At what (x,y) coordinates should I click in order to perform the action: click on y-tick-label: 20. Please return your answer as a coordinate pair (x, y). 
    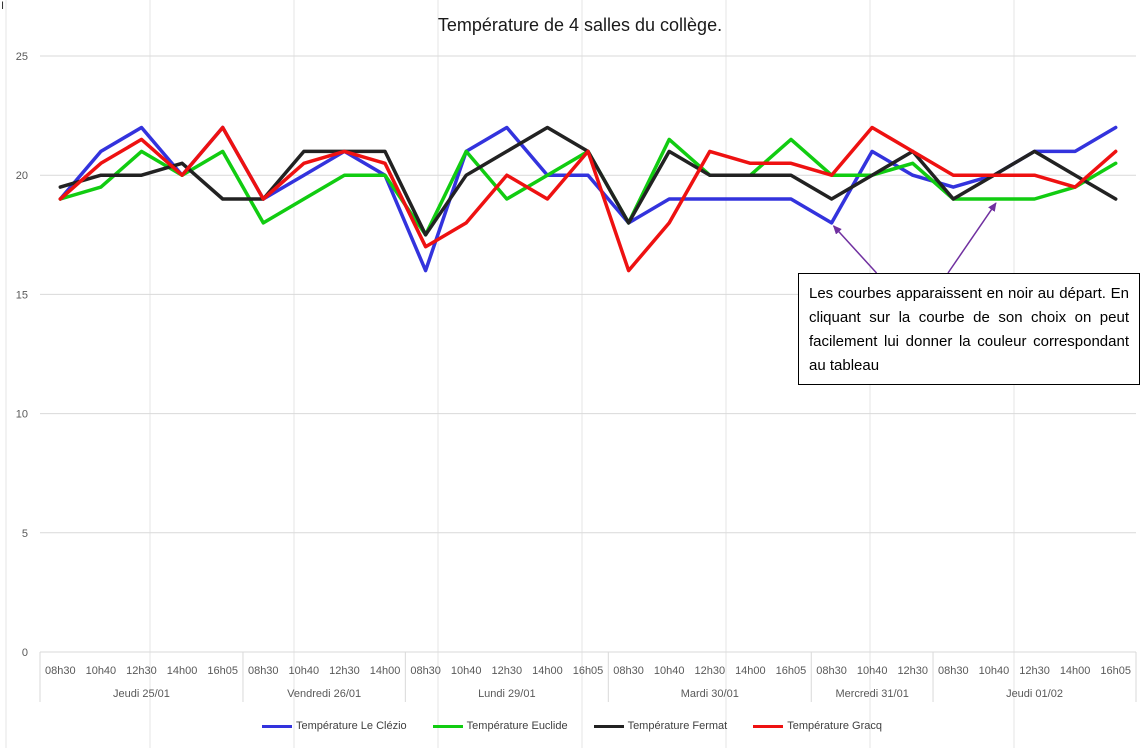
    Looking at the image, I should click on (22, 176).